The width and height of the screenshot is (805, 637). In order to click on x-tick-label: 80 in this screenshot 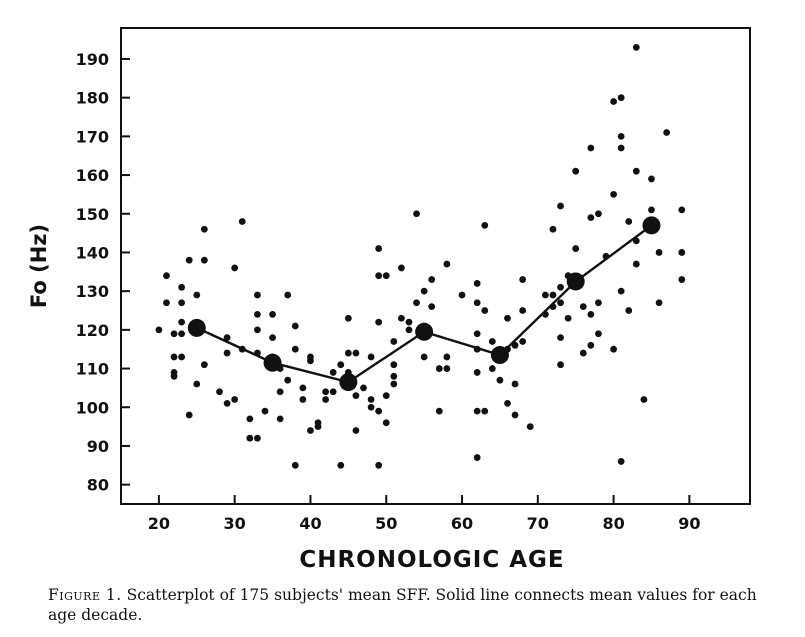, I will do `click(613, 523)`.